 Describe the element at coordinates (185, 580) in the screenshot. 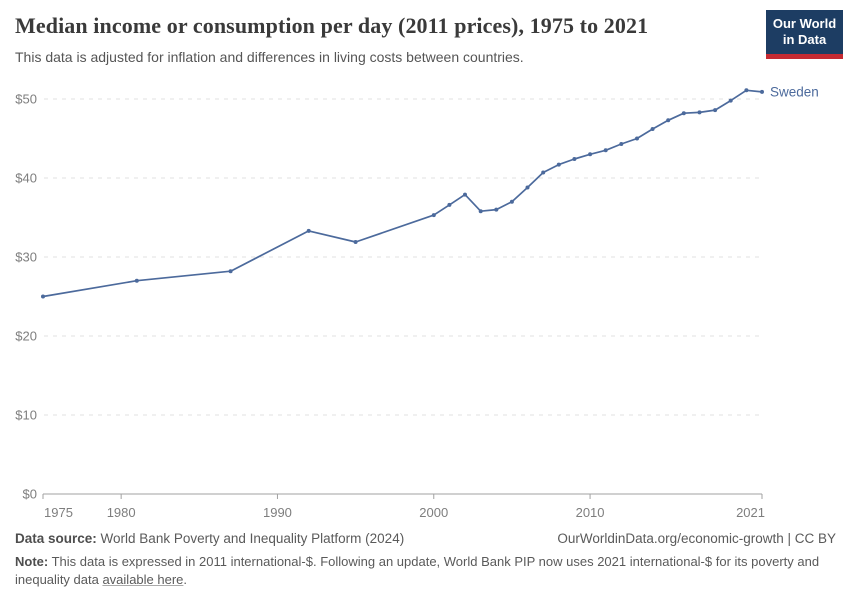

I see `note-period: .` at that location.